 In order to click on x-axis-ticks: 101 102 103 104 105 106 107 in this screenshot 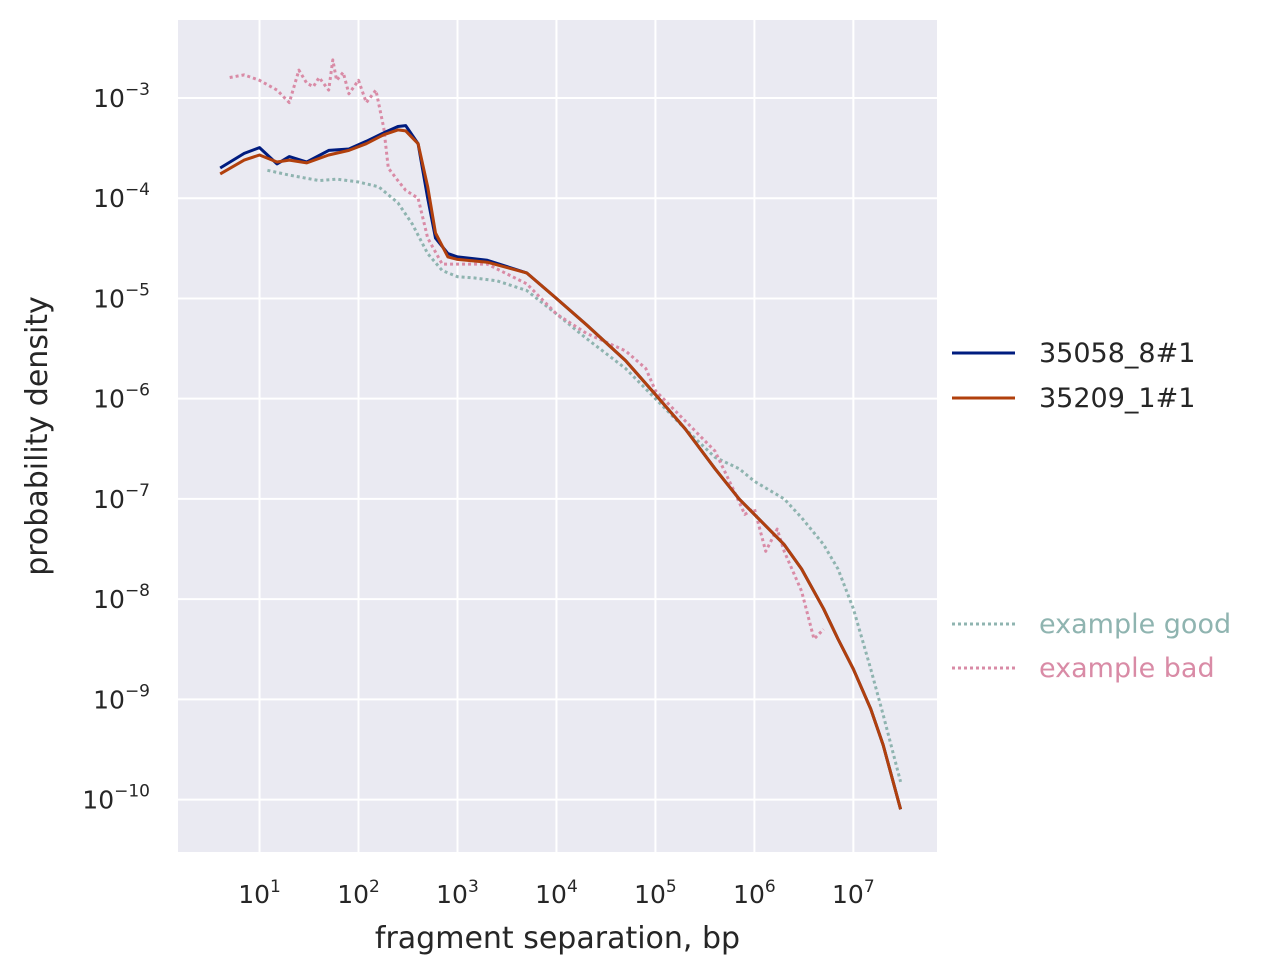, I will do `click(556, 893)`.